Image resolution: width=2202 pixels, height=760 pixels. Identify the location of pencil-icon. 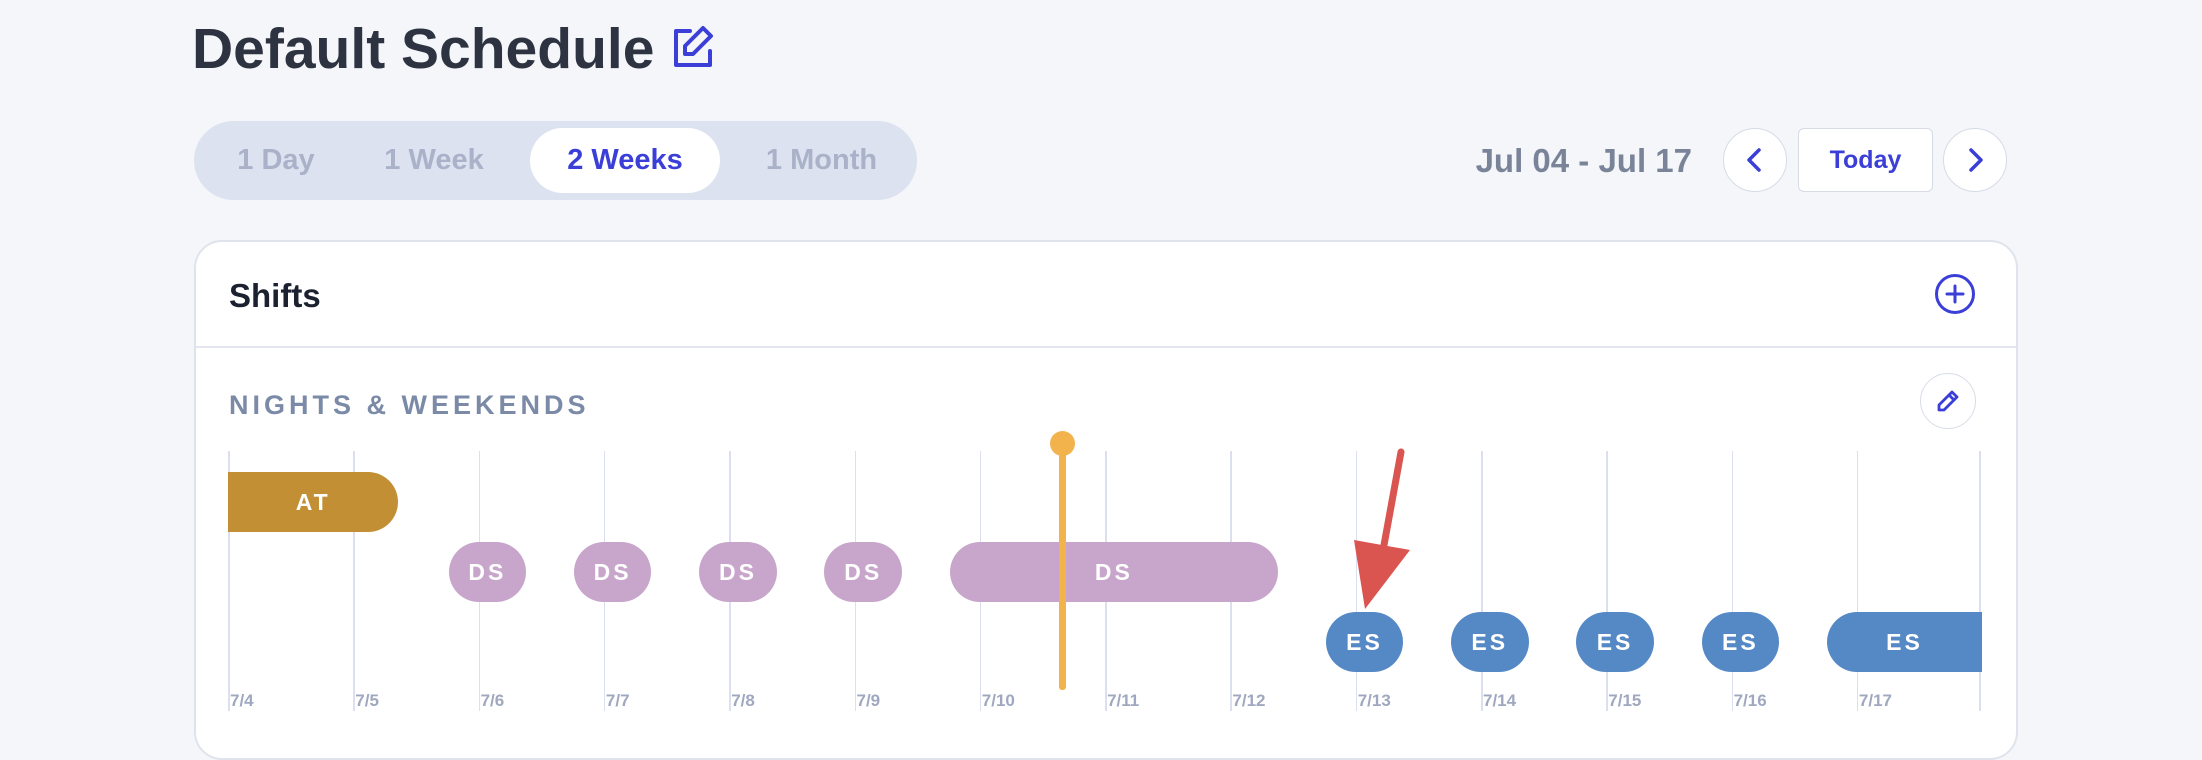
(1948, 401).